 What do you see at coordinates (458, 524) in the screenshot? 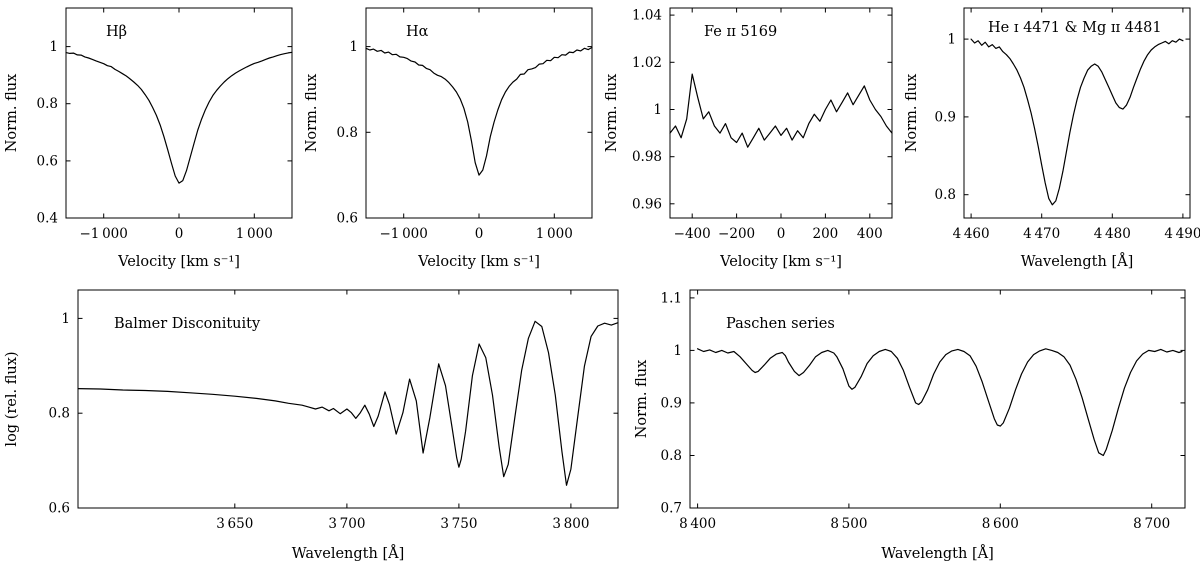
I see `x-tick-label: 3 750` at bounding box center [458, 524].